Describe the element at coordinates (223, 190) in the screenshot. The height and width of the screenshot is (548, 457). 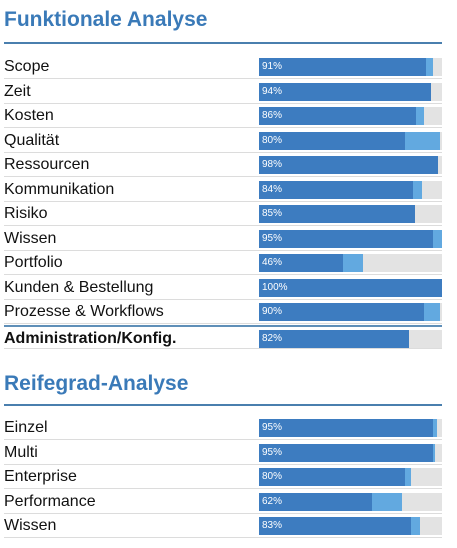
I see `analysis-row: Kommunikation 84%` at that location.